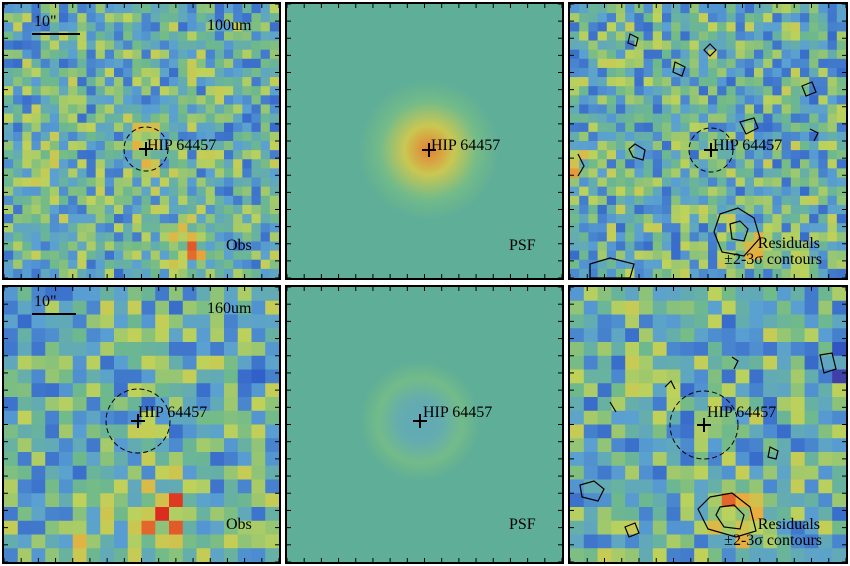 This screenshot has width=850, height=566. I want to click on band-label: 100um, so click(229, 25).